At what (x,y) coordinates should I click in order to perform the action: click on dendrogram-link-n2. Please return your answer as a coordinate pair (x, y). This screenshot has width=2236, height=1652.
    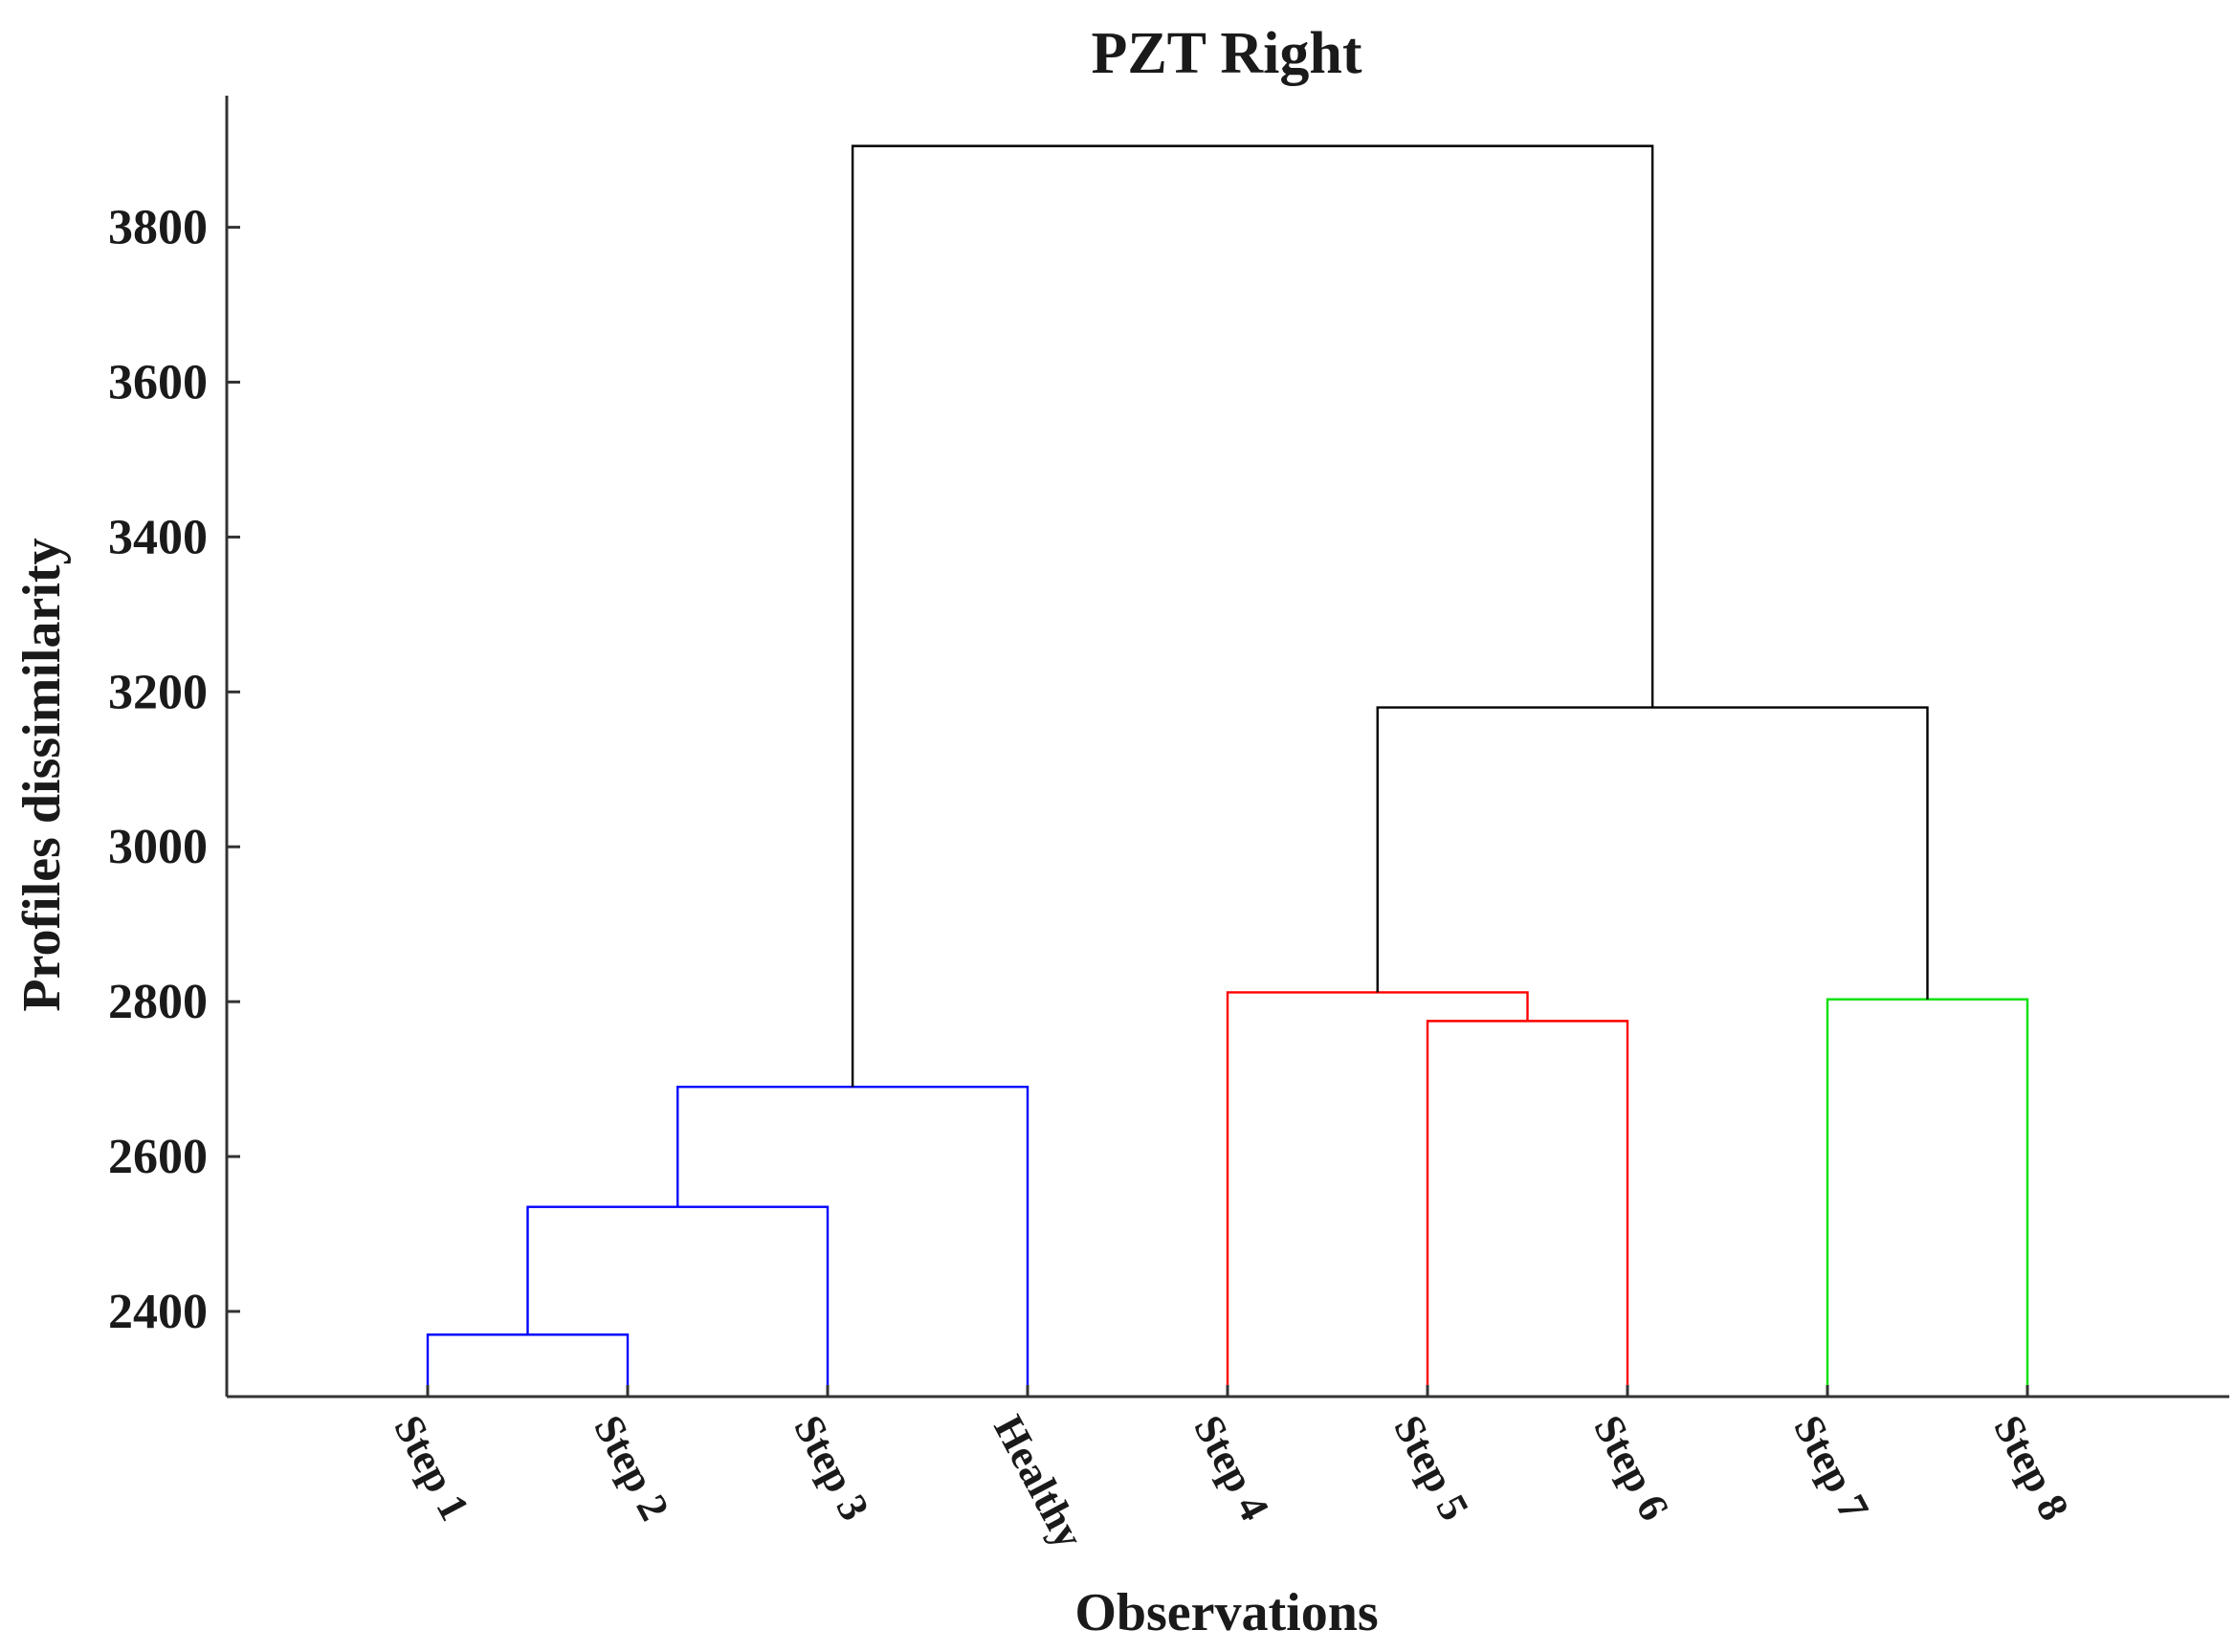
    Looking at the image, I should click on (678, 1301).